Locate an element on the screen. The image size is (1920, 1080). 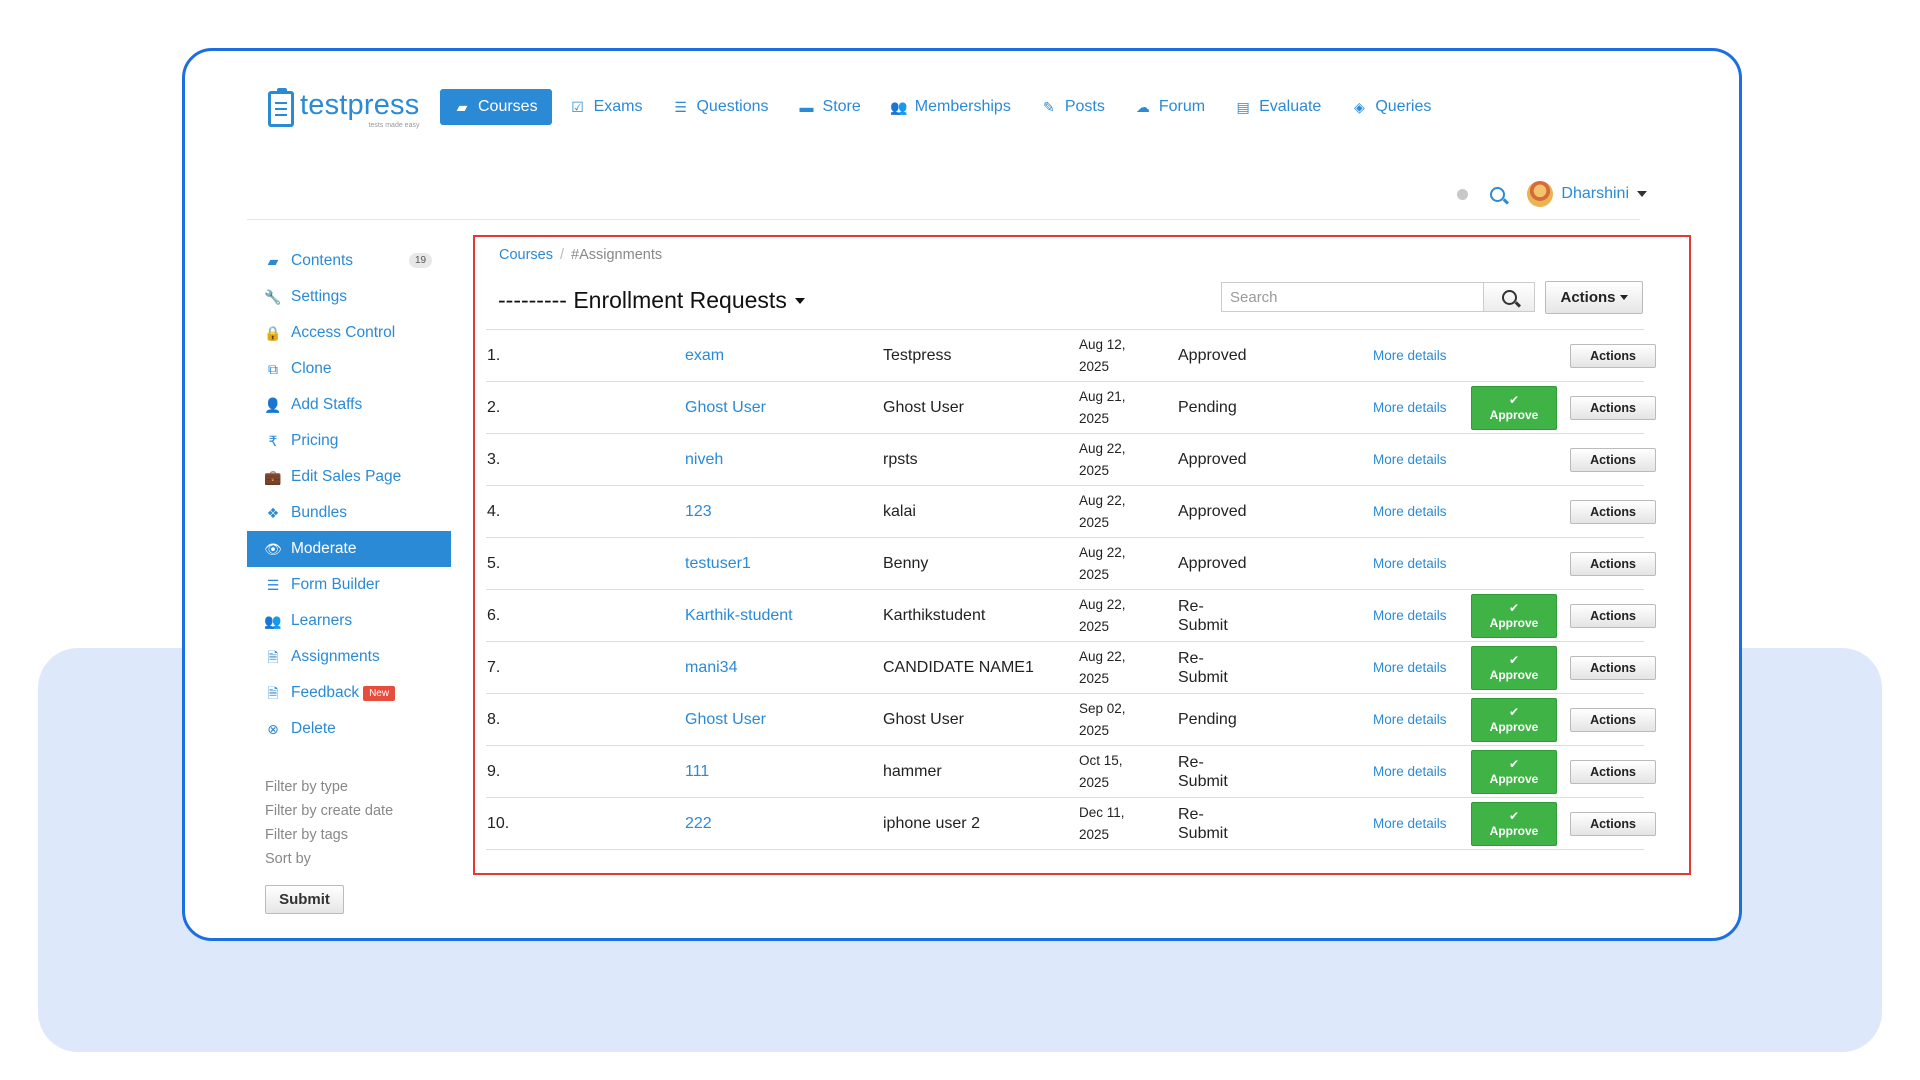
date-line-1: Aug 22, is located at coordinates (1102, 552).